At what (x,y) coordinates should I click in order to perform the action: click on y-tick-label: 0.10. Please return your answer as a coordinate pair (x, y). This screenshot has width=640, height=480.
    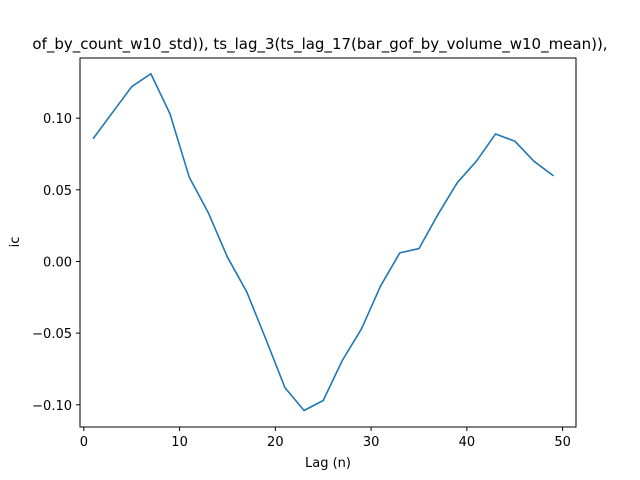
    Looking at the image, I should click on (57, 119).